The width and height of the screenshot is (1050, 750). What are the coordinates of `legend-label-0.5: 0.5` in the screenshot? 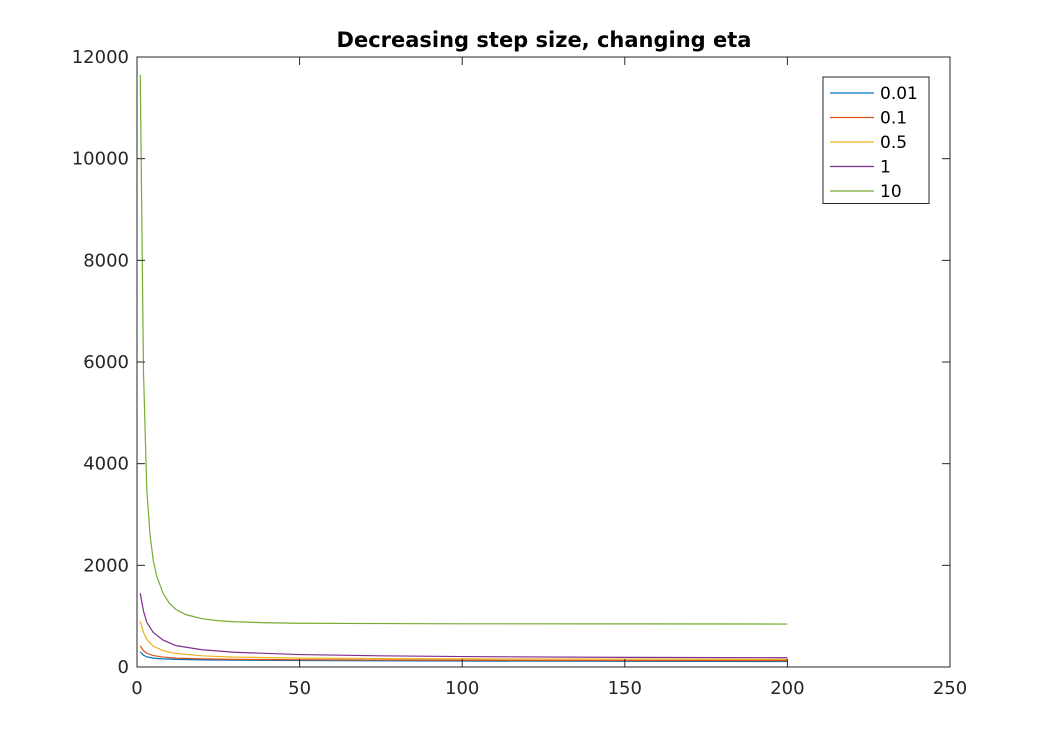 It's located at (893, 143).